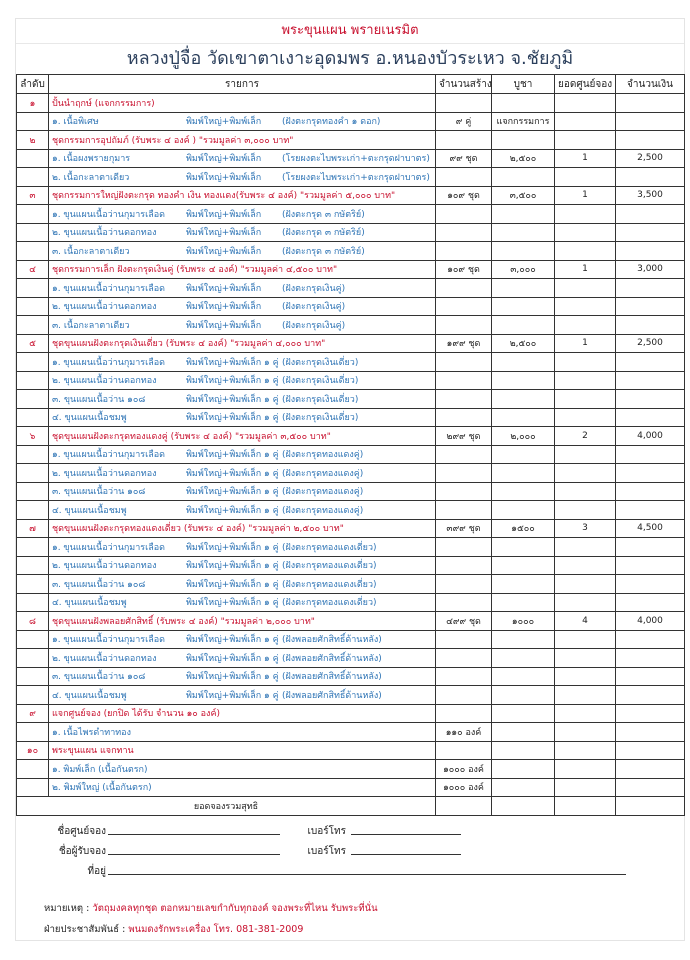 The height and width of the screenshot is (960, 690). I want to click on amount-cell: 2,500, so click(650, 343).